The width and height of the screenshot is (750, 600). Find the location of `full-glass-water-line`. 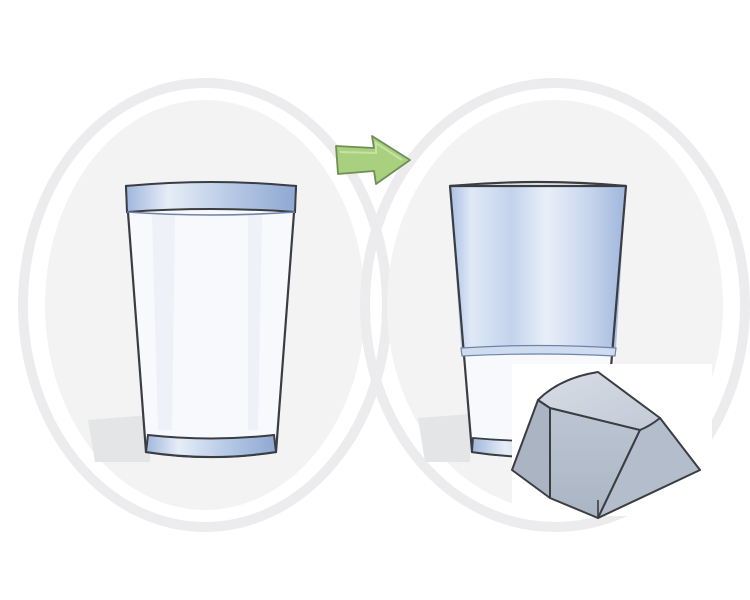

full-glass-water-line is located at coordinates (211, 213).